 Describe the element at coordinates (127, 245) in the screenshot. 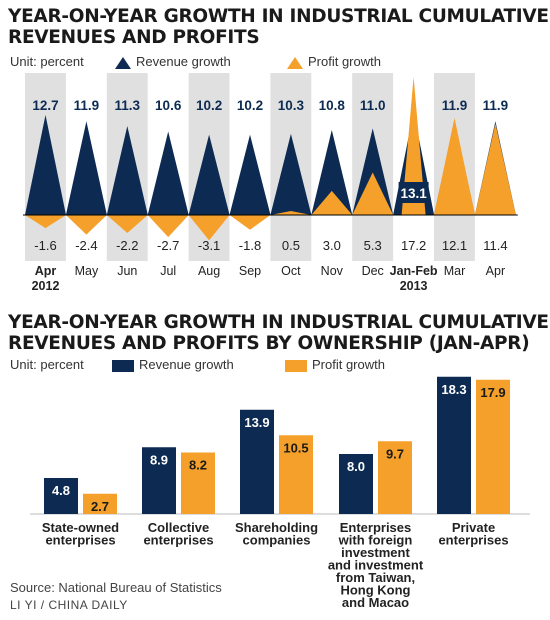

I see `profit-value-label: -2.2` at that location.